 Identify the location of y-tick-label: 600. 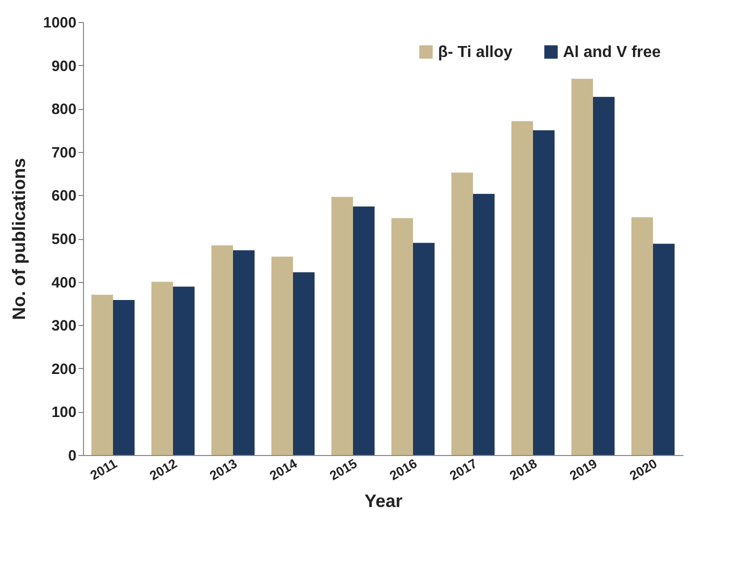
(63, 196).